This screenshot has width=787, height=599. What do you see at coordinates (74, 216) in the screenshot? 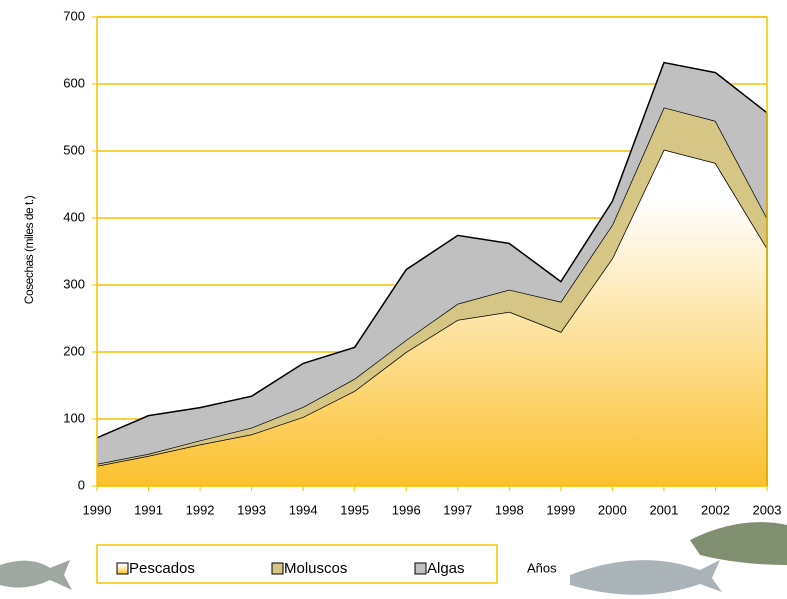
I see `y-tick-label: 400` at bounding box center [74, 216].